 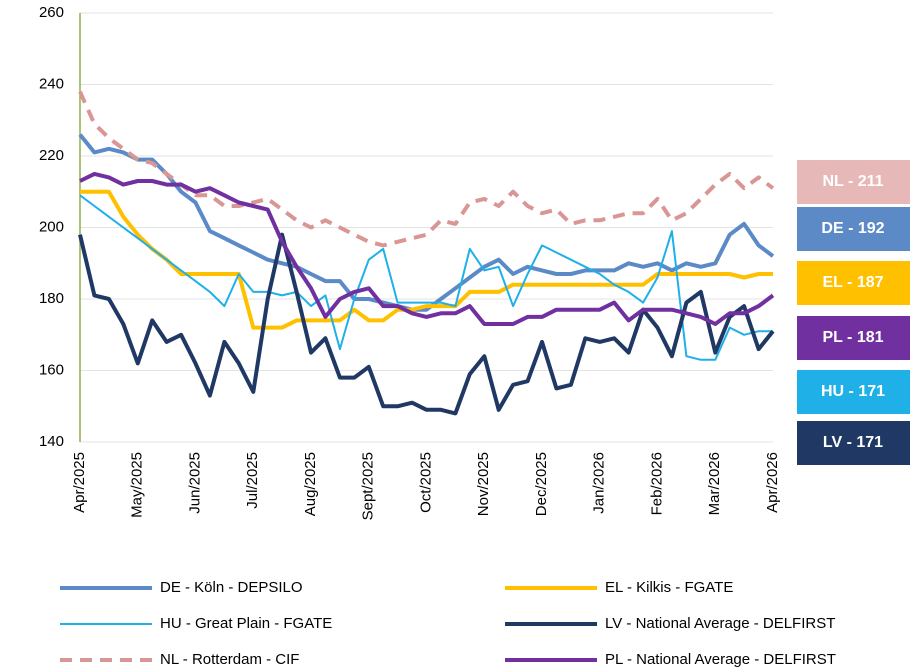 What do you see at coordinates (246, 623) in the screenshot?
I see `legend-label: HU - Great Plain - FGATE` at bounding box center [246, 623].